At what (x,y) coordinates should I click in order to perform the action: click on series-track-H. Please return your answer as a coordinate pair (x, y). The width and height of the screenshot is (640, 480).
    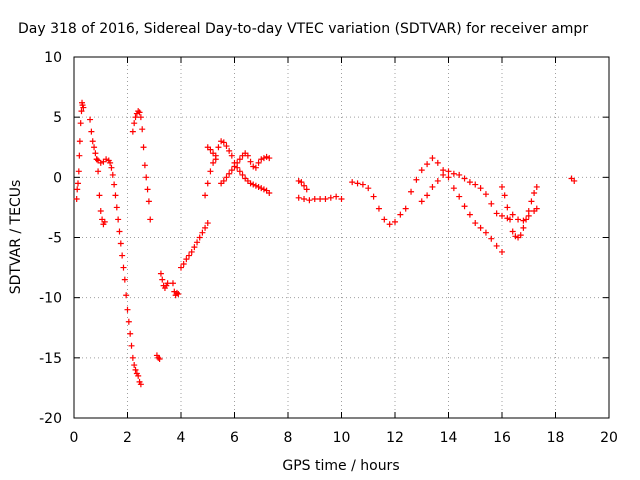
    Looking at the image, I should click on (238, 165).